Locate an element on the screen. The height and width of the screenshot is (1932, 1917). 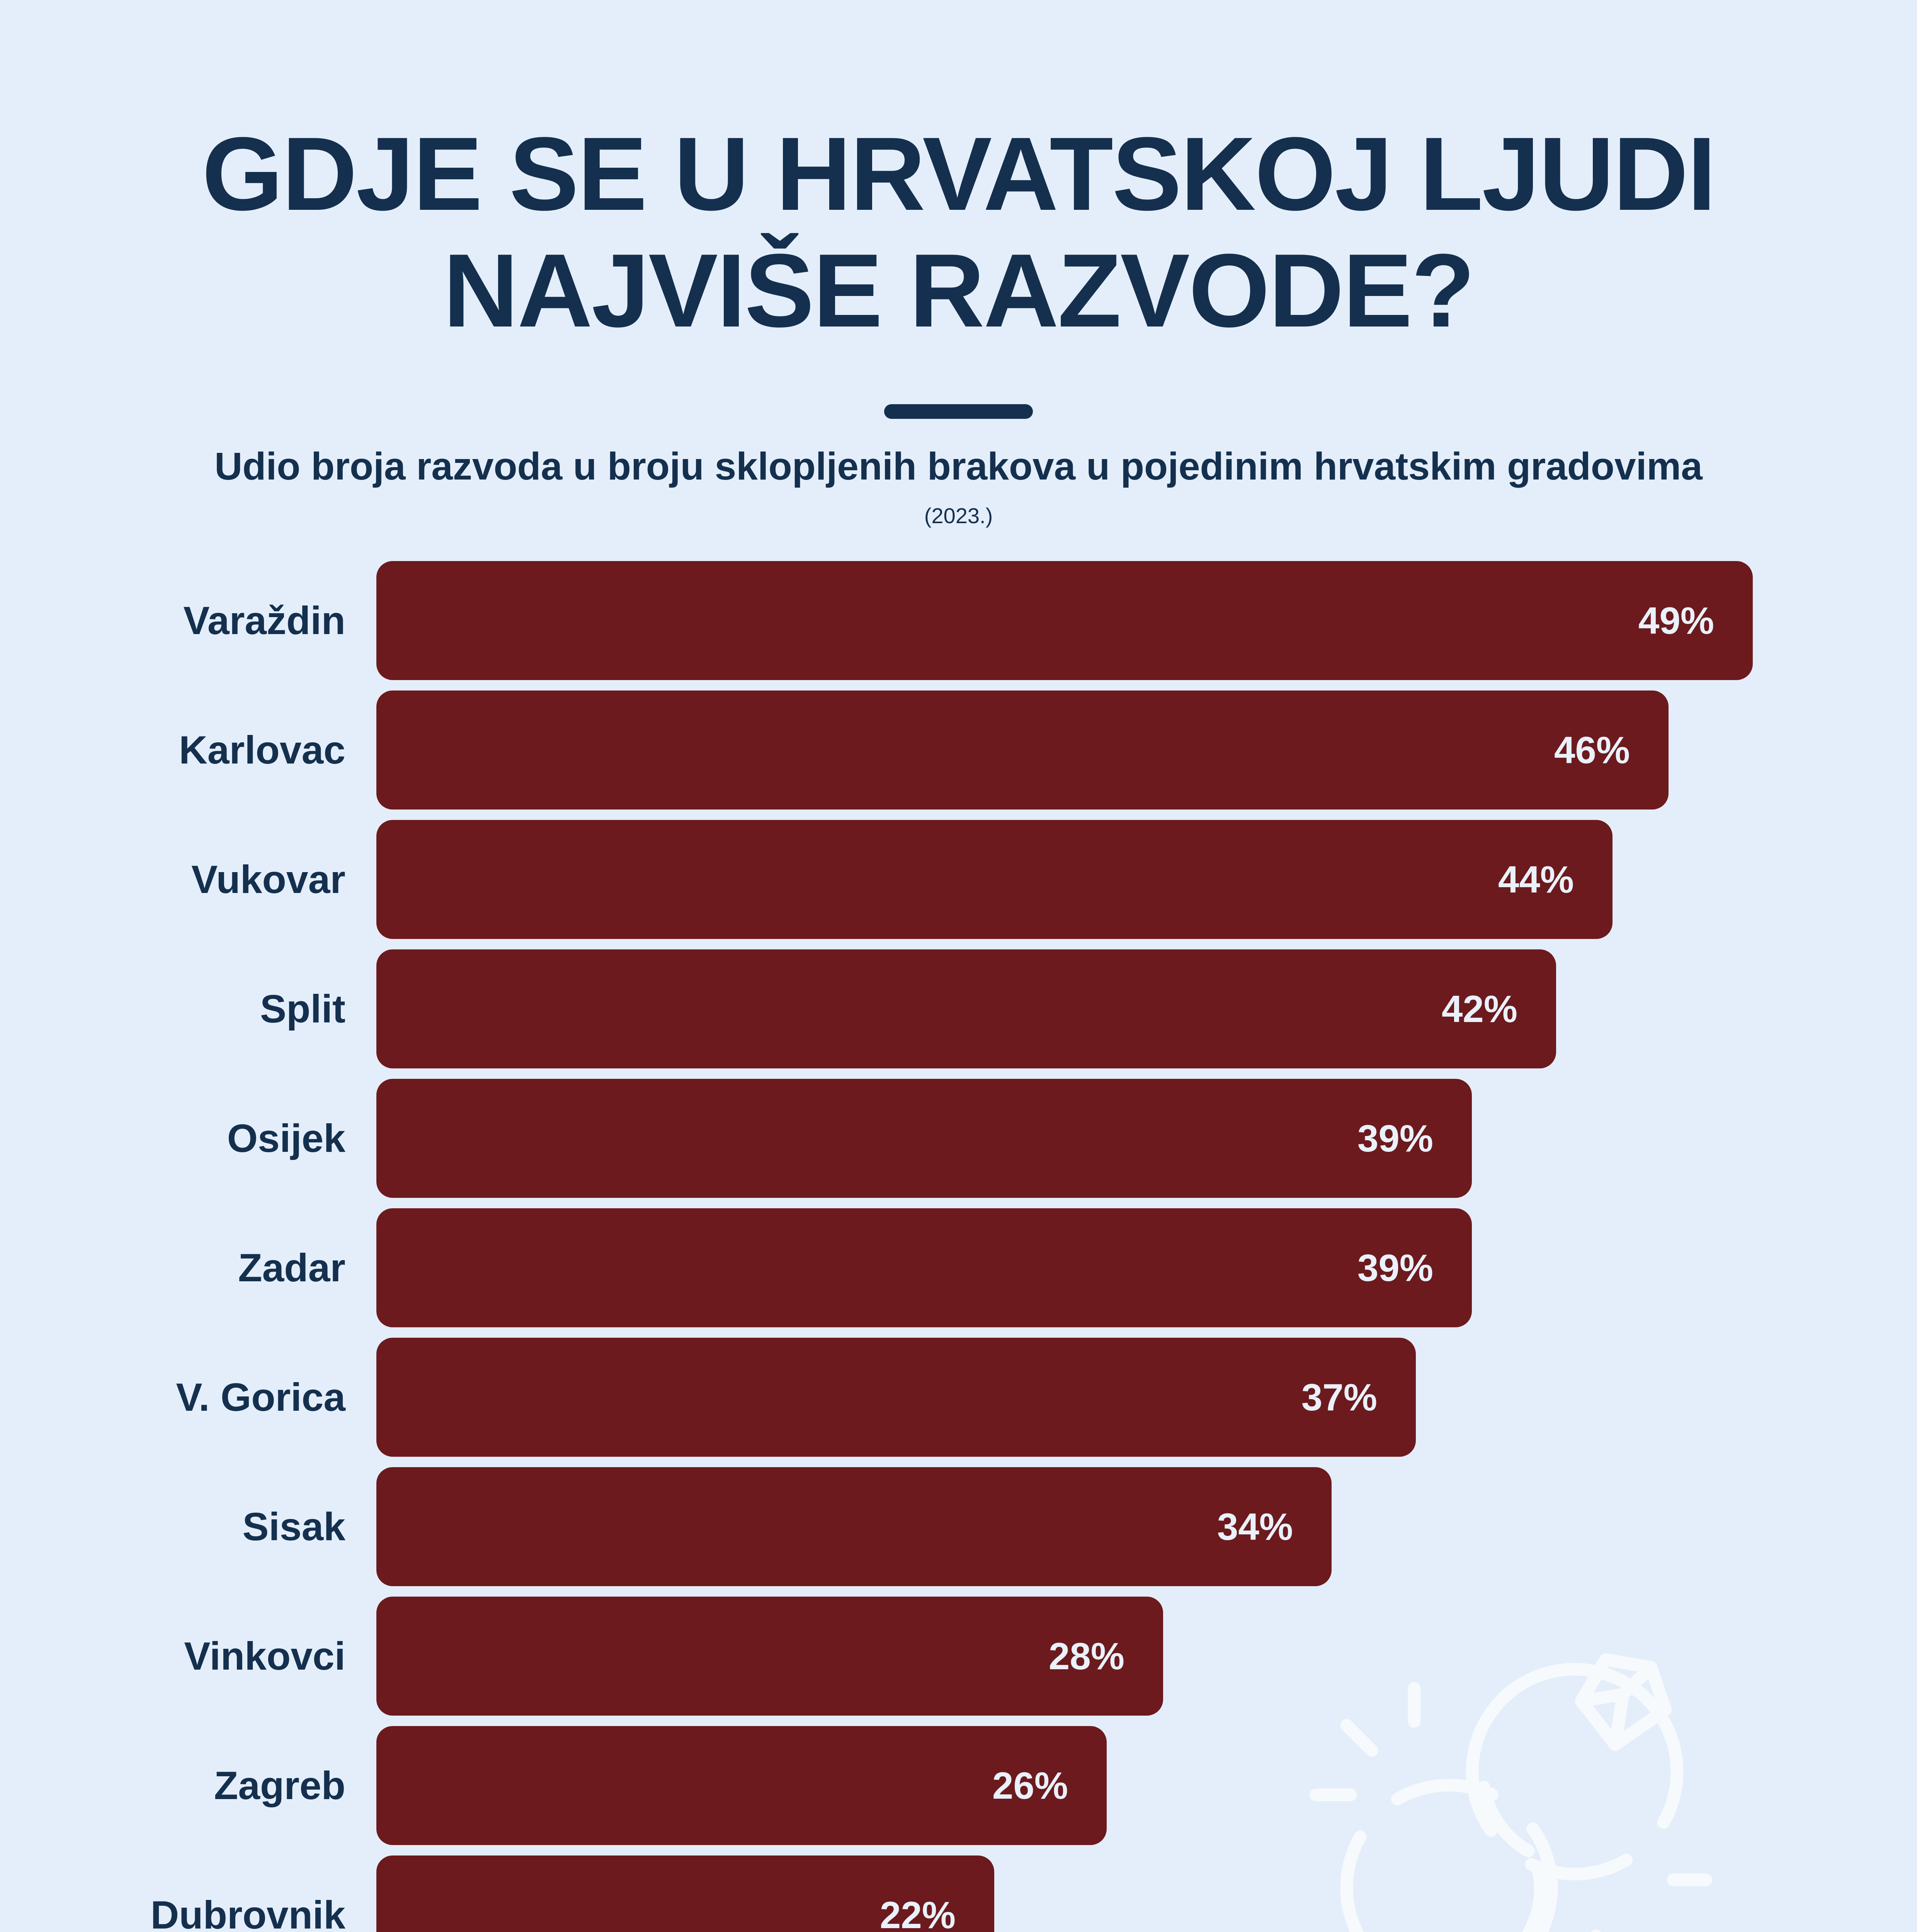
bar-row: Karlovac 46% is located at coordinates (958, 750).